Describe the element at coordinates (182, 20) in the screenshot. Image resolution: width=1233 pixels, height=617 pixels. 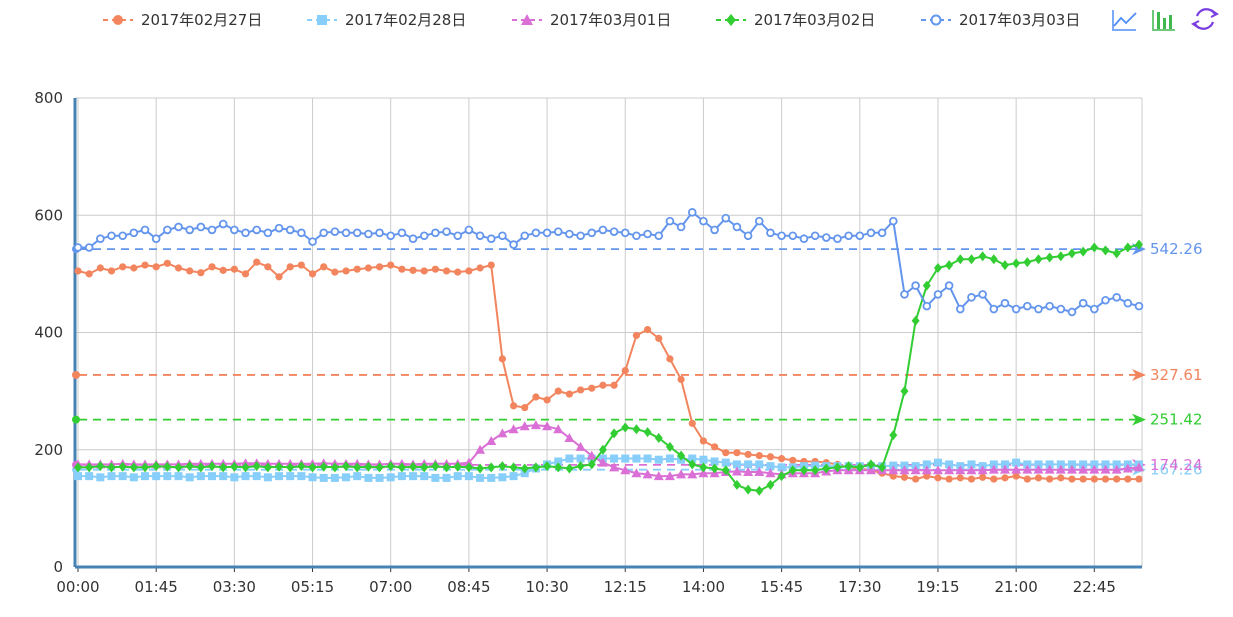
I see `legend-item-1: 2017年02月27日` at that location.